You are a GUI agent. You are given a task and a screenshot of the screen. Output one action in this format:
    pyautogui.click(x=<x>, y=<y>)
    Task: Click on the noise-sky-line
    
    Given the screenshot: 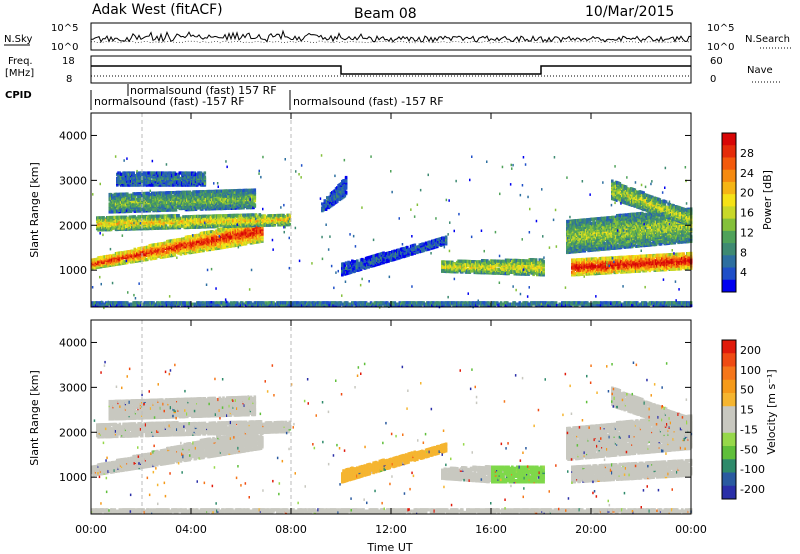 What is the action you would take?
    pyautogui.click(x=391, y=36)
    